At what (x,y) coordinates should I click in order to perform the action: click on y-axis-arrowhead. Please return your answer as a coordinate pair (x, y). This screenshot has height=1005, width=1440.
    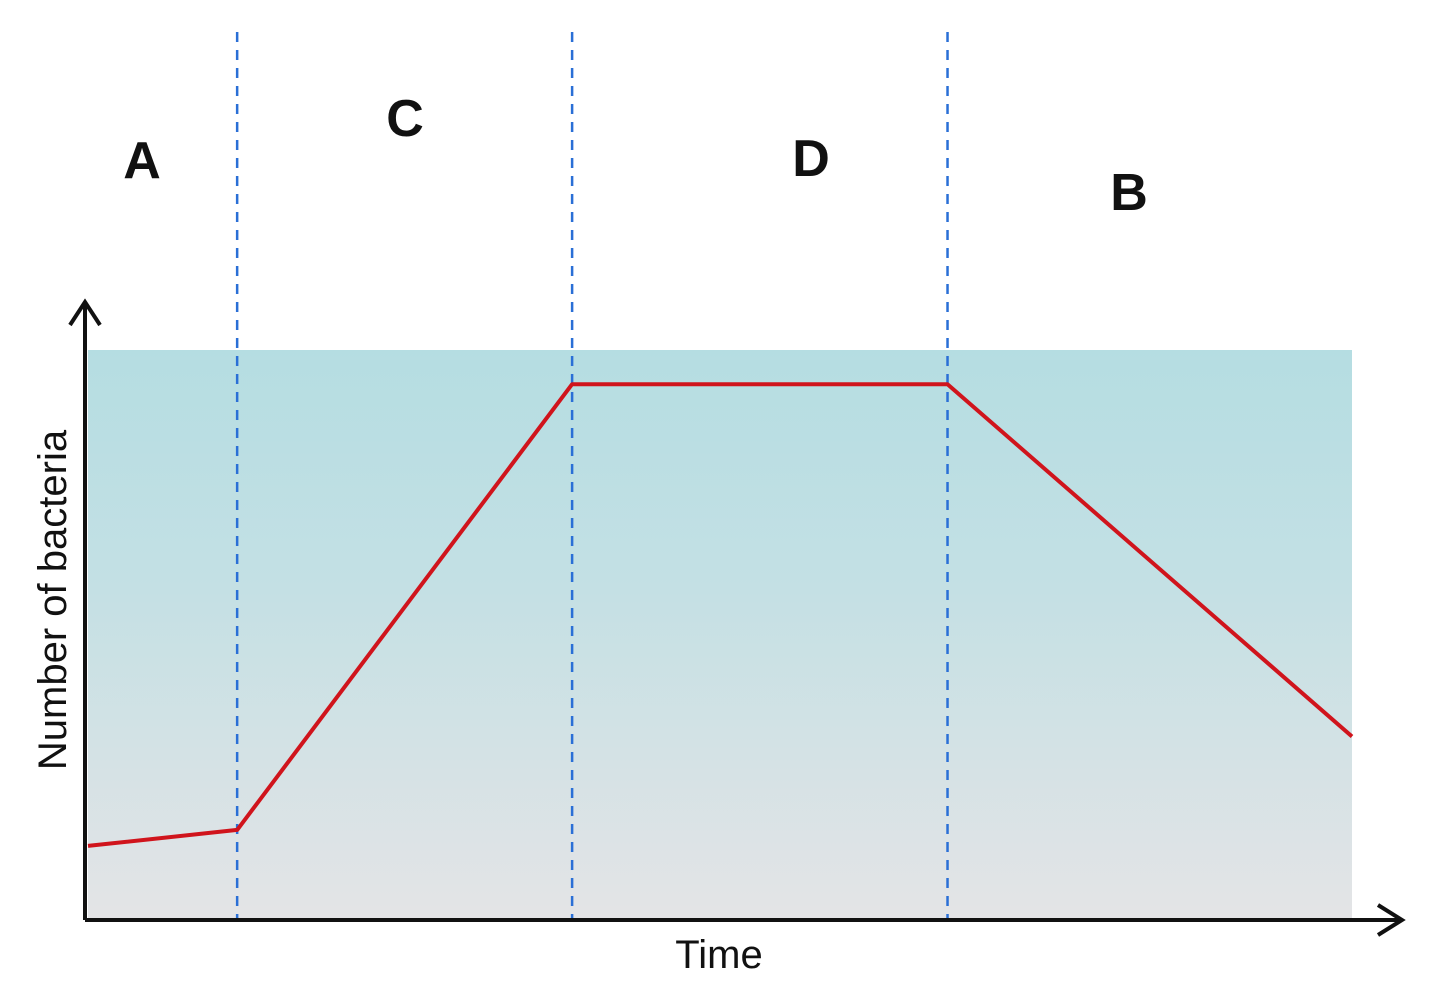
    Looking at the image, I should click on (85, 312).